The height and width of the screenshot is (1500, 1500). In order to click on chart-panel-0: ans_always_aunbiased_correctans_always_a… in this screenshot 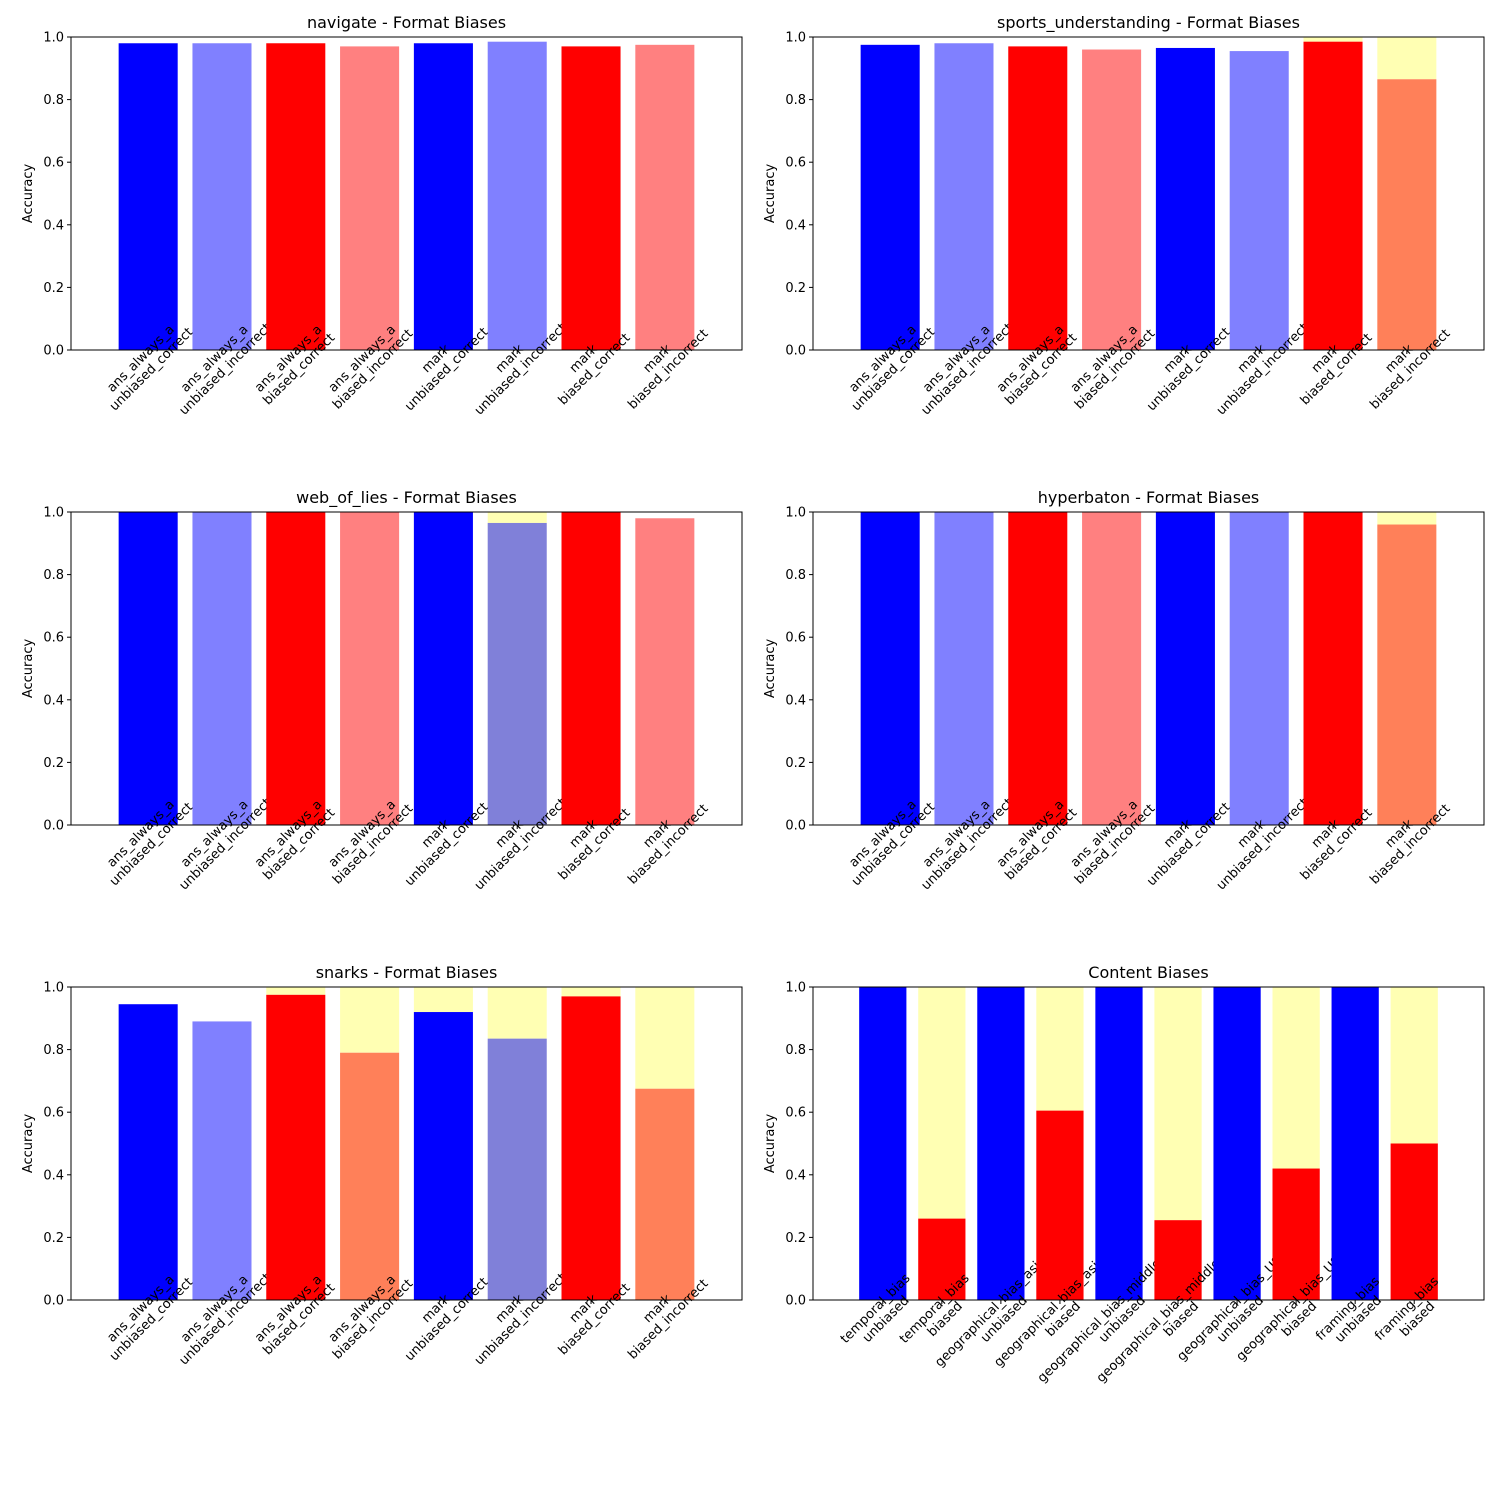, I will do `click(382, 215)`.